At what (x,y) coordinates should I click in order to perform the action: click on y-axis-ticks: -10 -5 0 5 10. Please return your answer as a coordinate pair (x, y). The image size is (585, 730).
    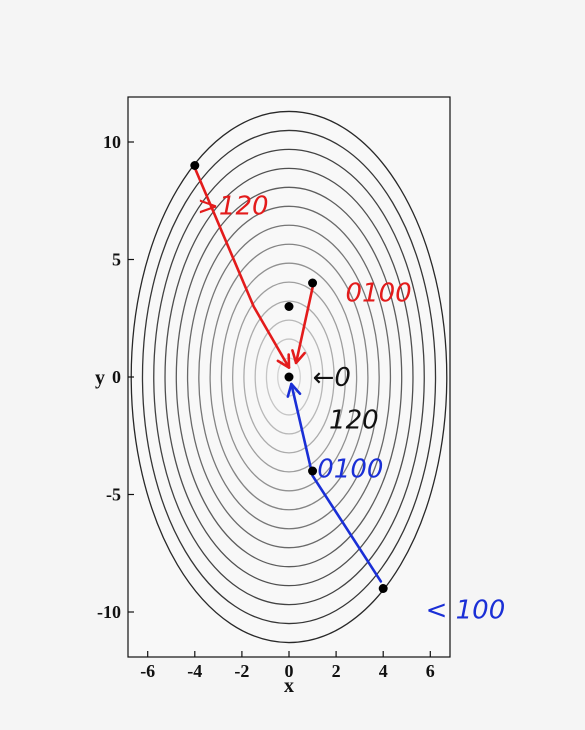
    Looking at the image, I should click on (115, 377).